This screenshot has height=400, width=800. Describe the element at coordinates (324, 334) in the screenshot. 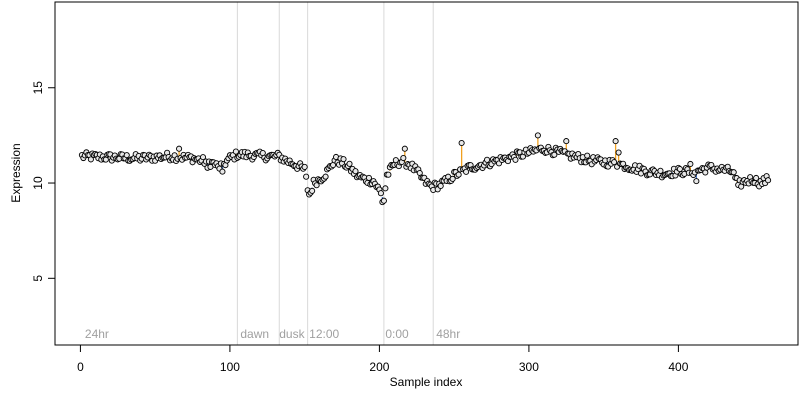

I see `phase-label-3: 12:00` at that location.